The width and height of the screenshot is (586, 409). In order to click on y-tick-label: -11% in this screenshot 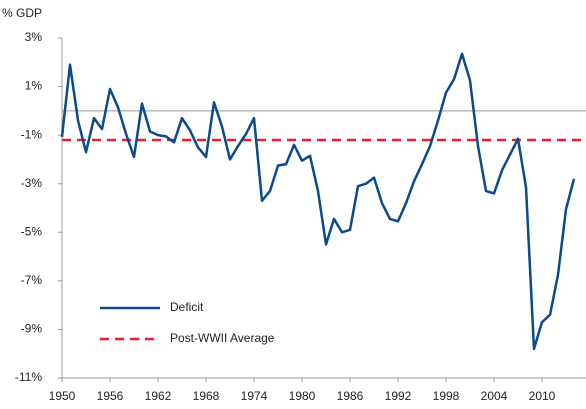, I will do `click(28, 377)`.